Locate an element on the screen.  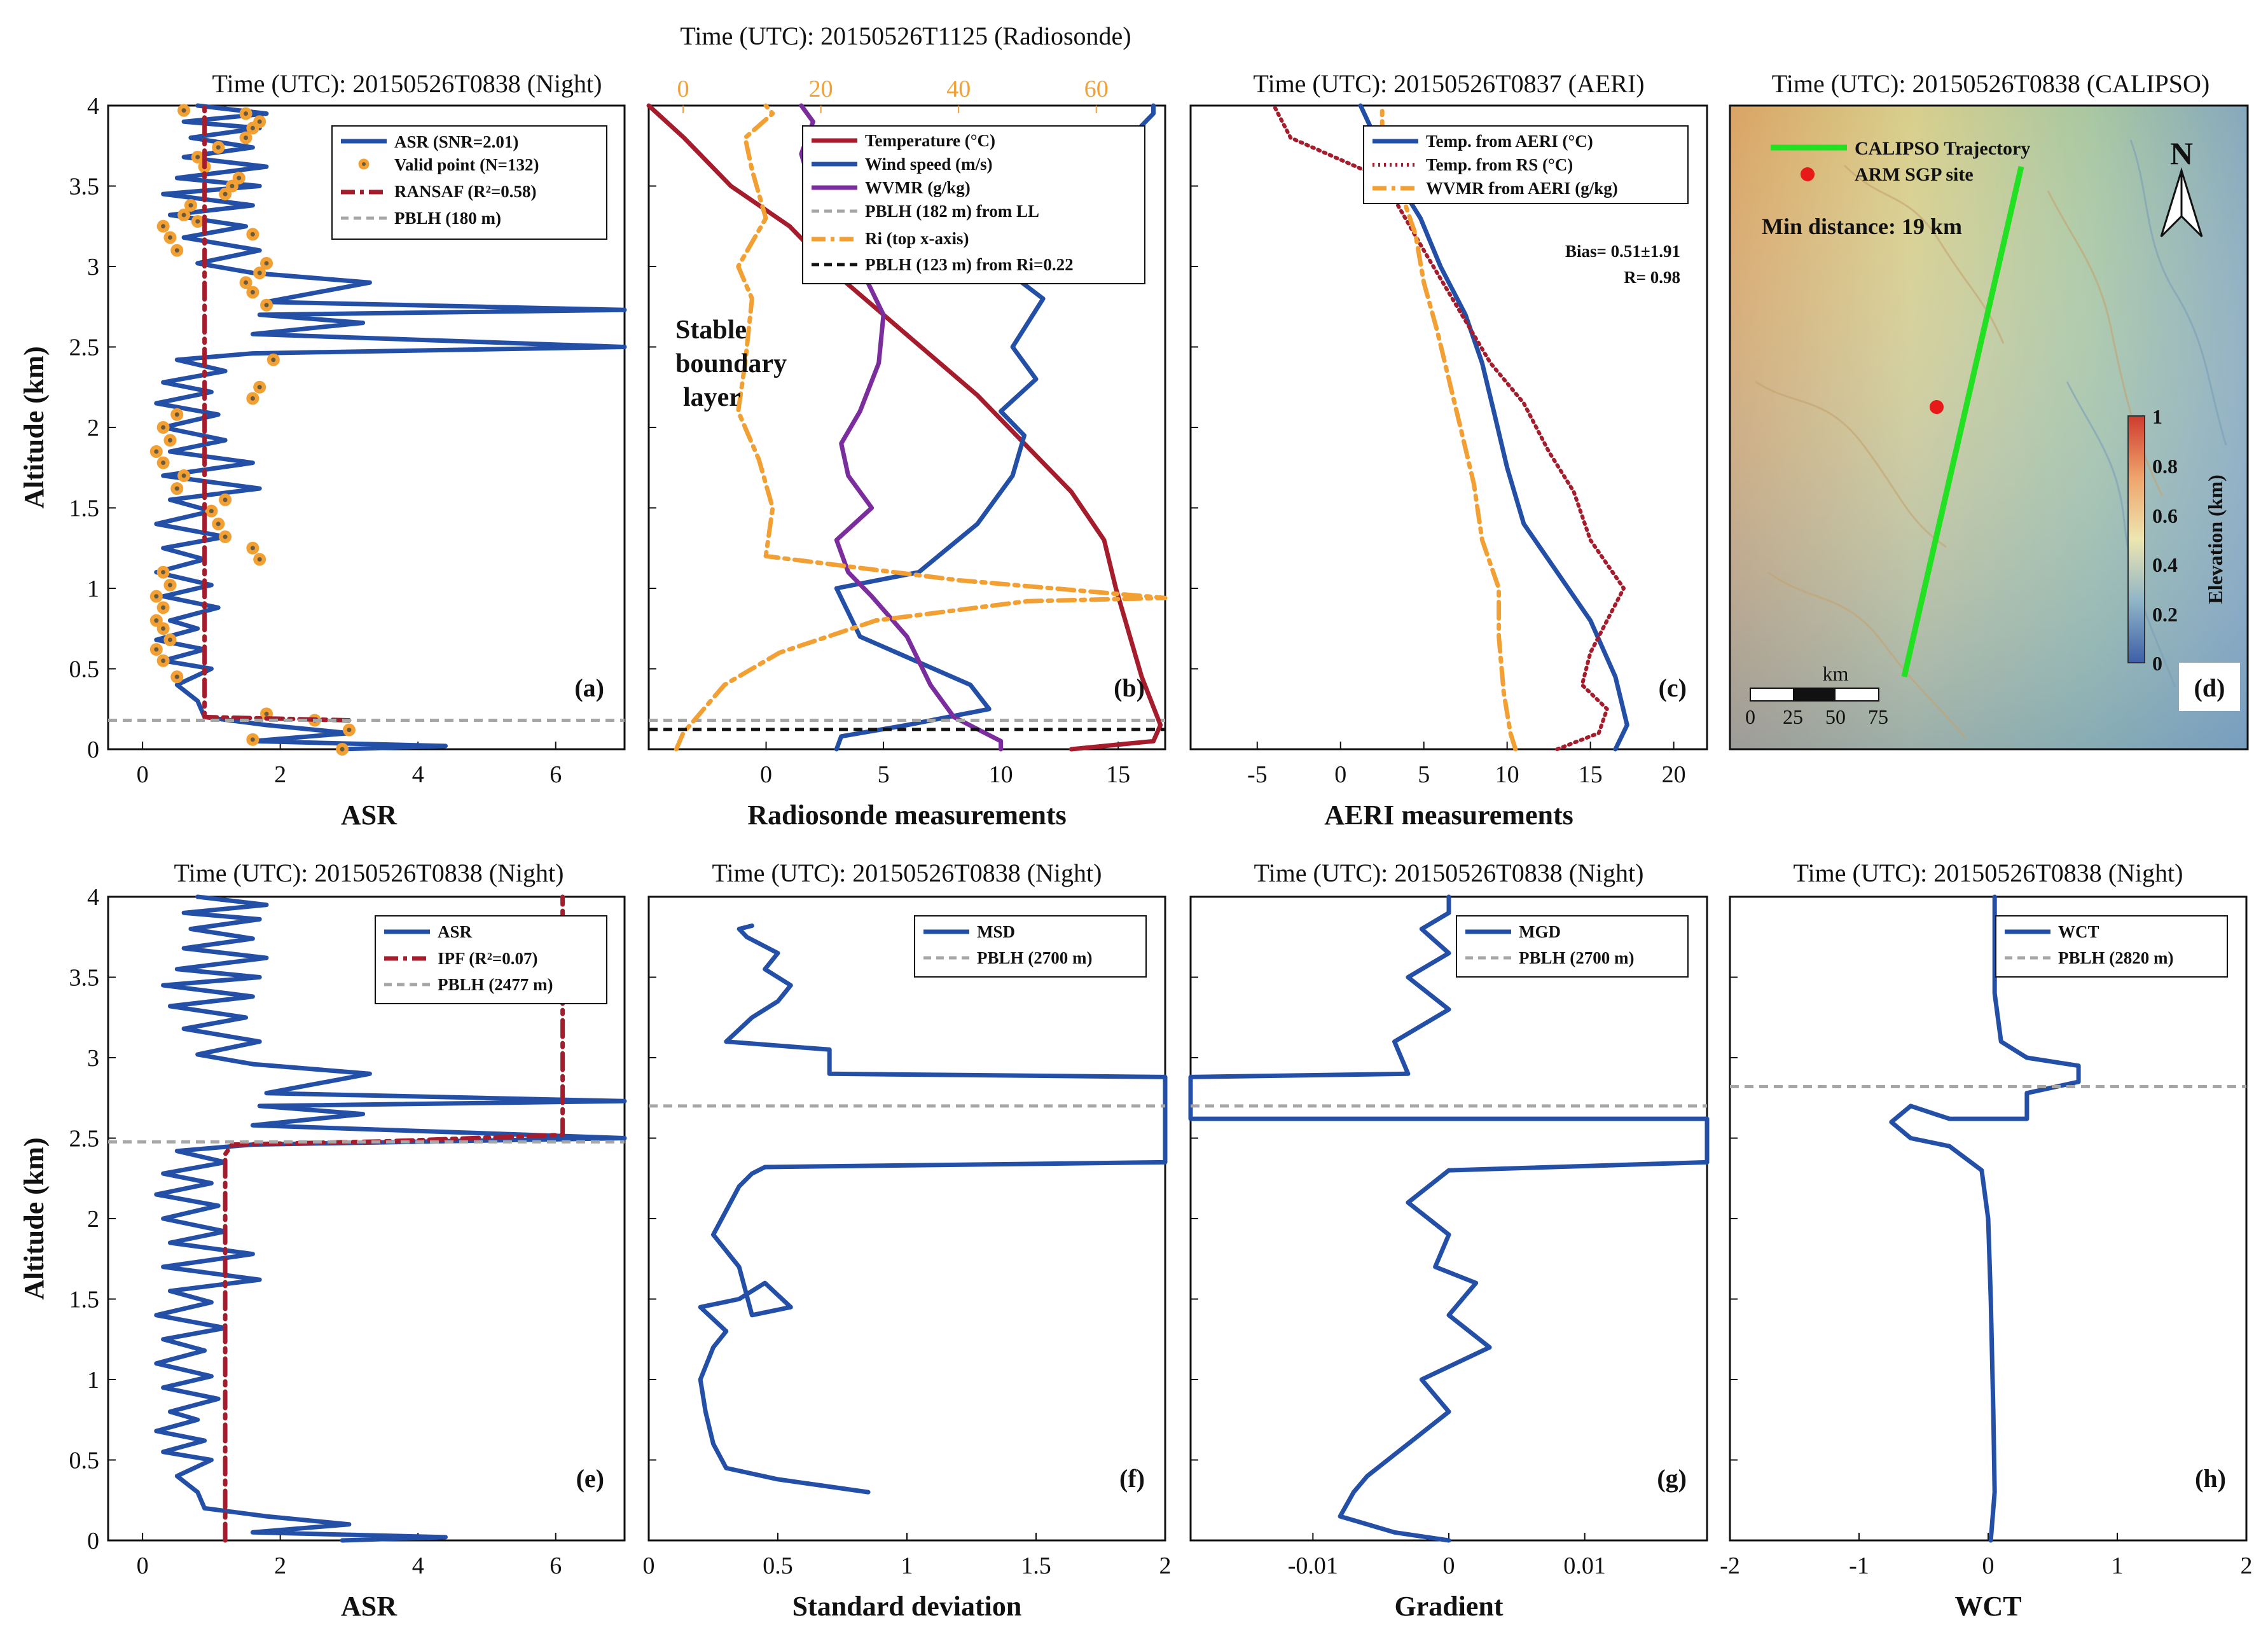
annotation-boundary: boundary is located at coordinates (731, 363).